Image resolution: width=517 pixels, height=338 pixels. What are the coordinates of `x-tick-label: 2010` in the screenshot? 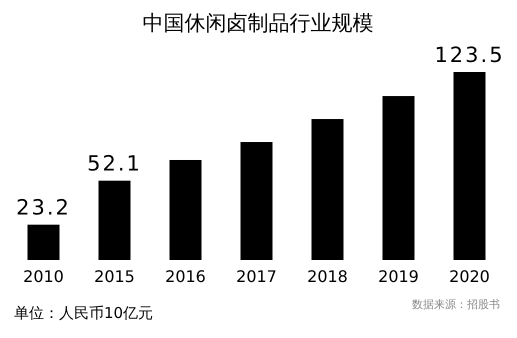 It's located at (43, 276).